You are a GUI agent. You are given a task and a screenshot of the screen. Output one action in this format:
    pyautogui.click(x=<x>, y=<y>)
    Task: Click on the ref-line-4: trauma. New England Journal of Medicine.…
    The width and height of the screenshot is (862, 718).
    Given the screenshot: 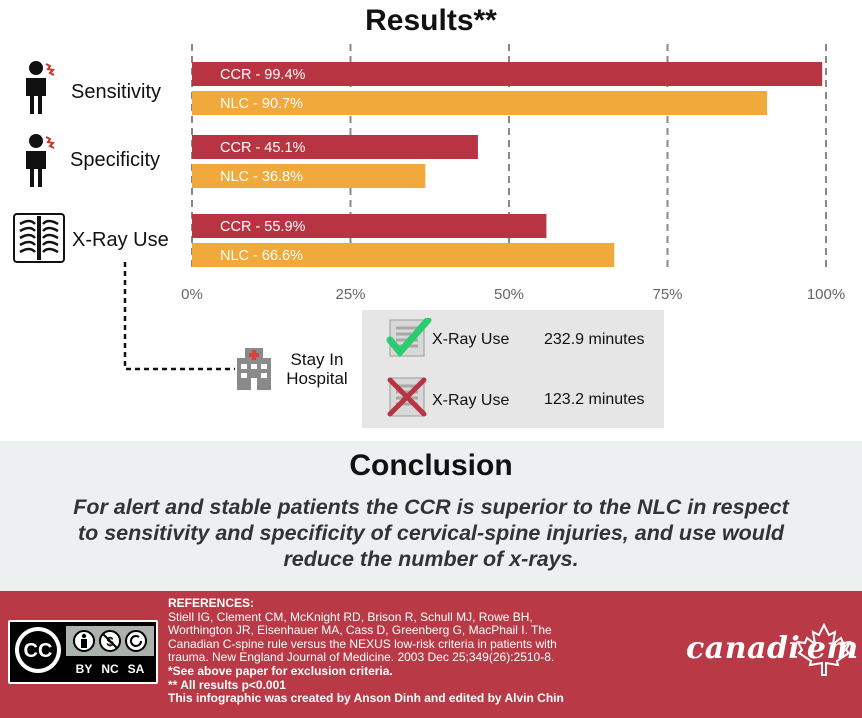 What is the action you would take?
    pyautogui.click(x=361, y=657)
    